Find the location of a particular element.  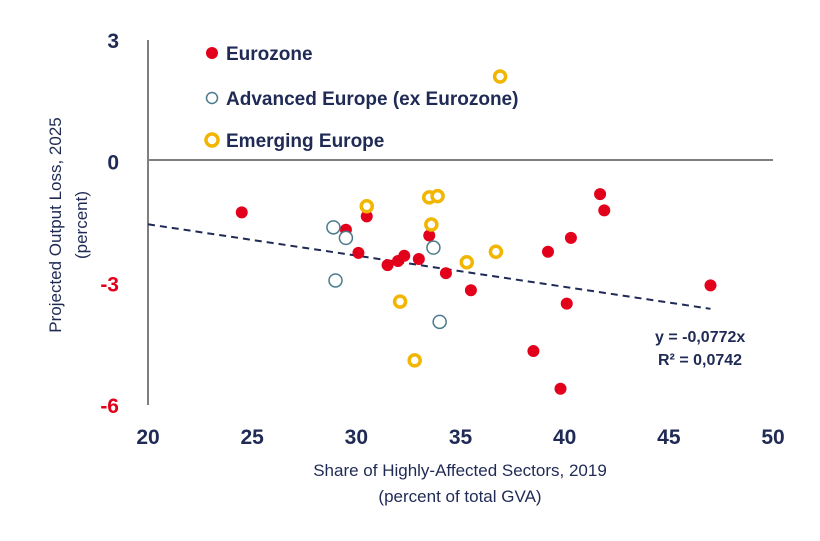

legend-marker-advanced is located at coordinates (212, 98).